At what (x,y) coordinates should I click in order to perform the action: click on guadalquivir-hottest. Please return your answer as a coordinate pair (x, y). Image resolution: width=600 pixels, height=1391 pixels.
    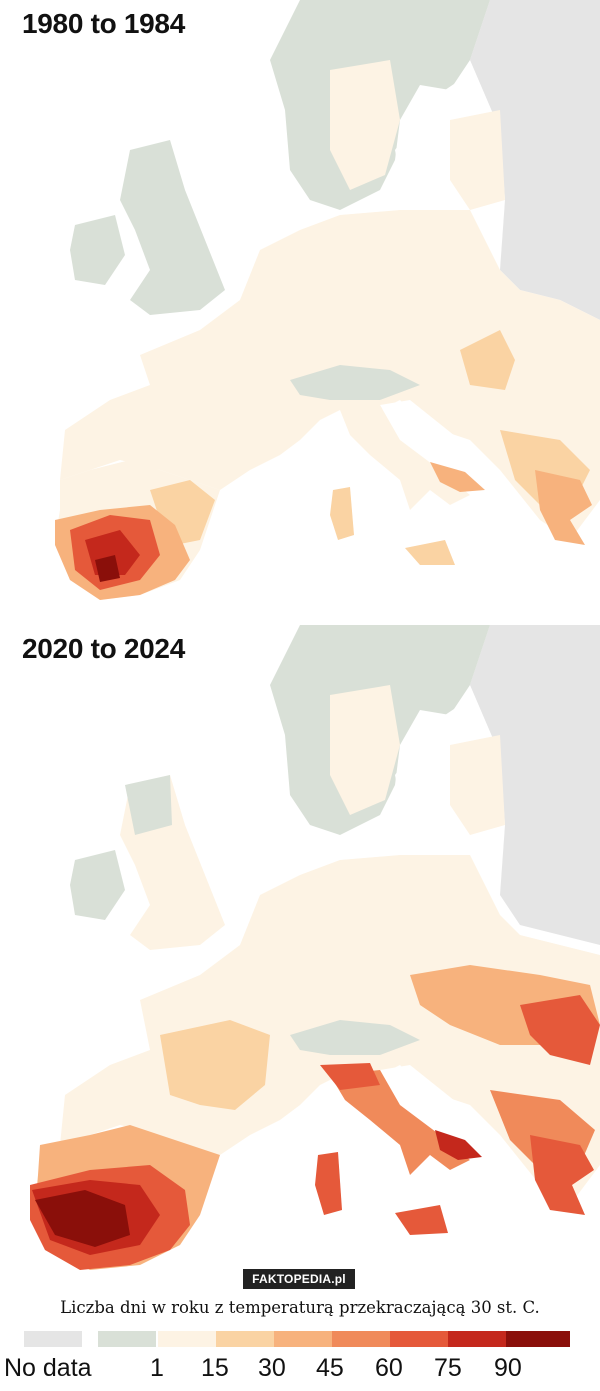
    Looking at the image, I should click on (107, 568).